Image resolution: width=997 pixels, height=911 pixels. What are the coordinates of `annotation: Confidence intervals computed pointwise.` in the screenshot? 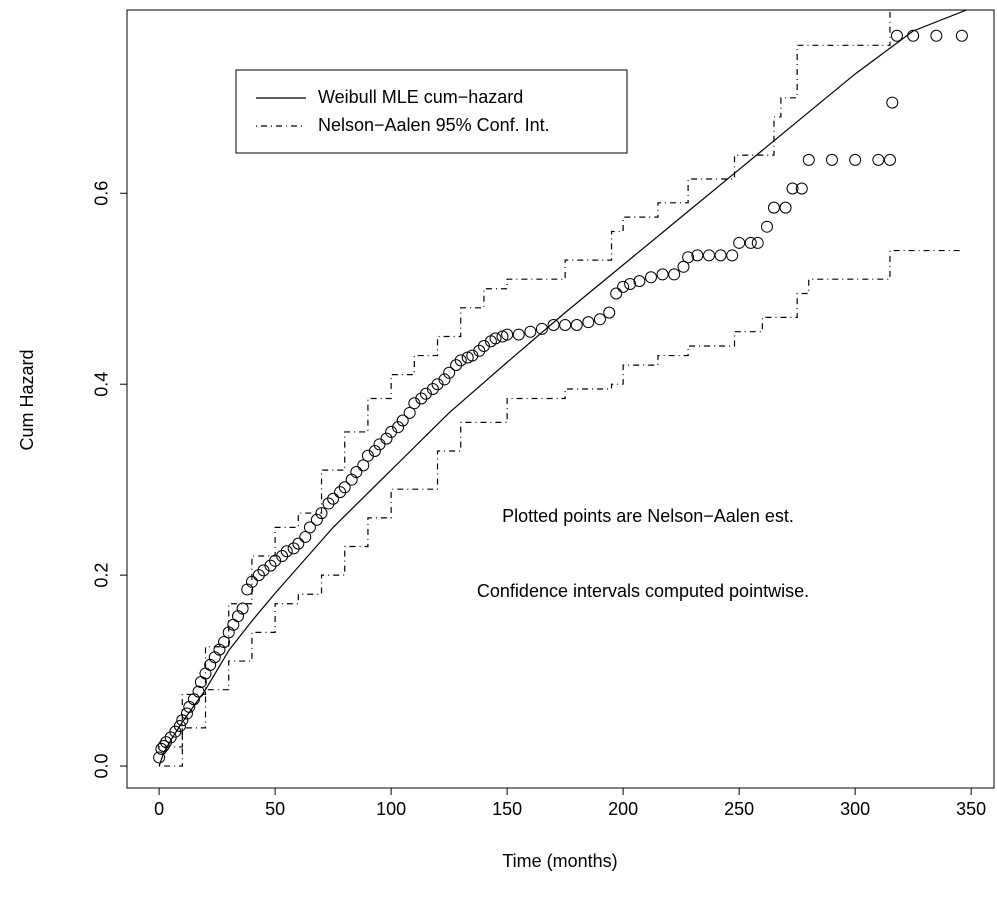 It's located at (643, 591).